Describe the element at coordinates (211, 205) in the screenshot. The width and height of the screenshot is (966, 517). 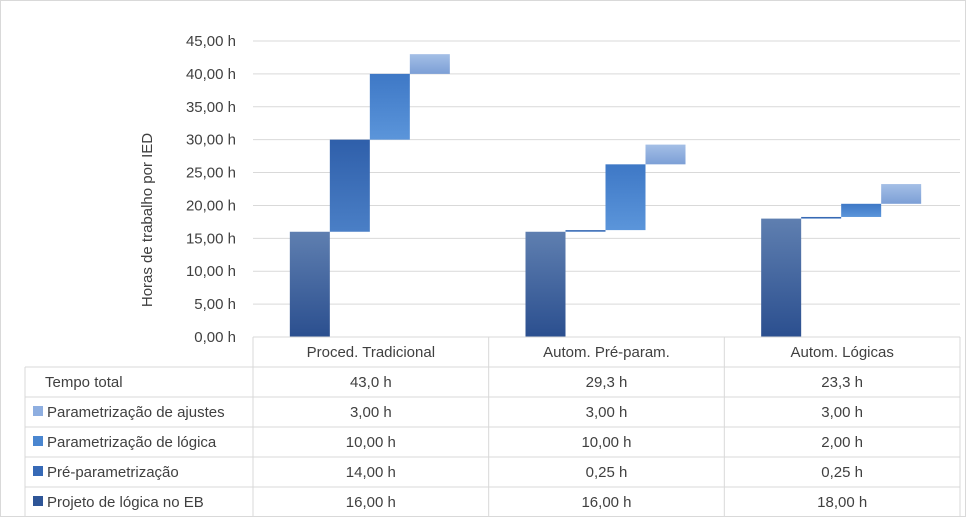
I see `y-tick-label: 20,00 h` at that location.